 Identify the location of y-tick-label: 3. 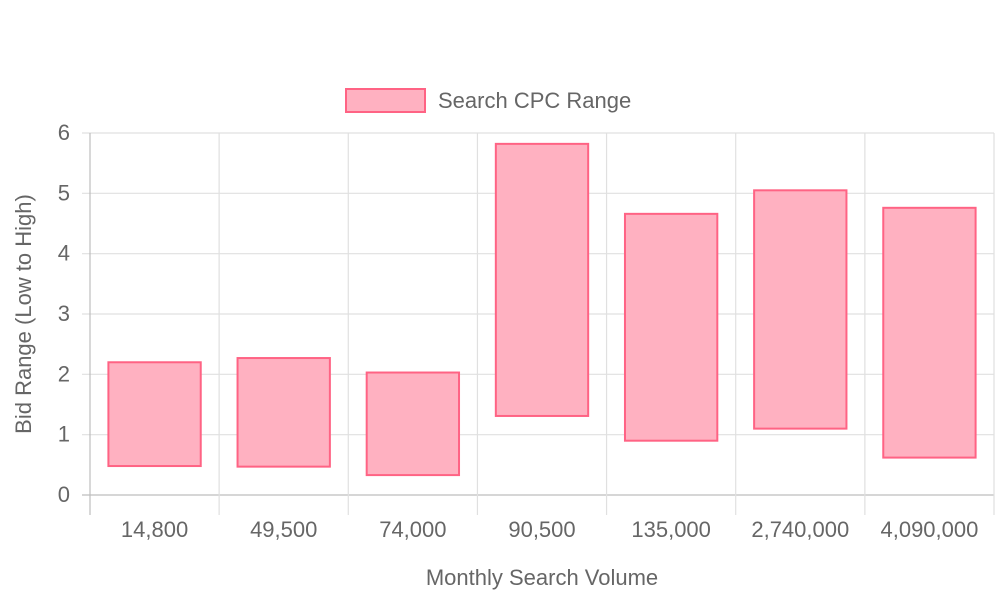
(64, 313).